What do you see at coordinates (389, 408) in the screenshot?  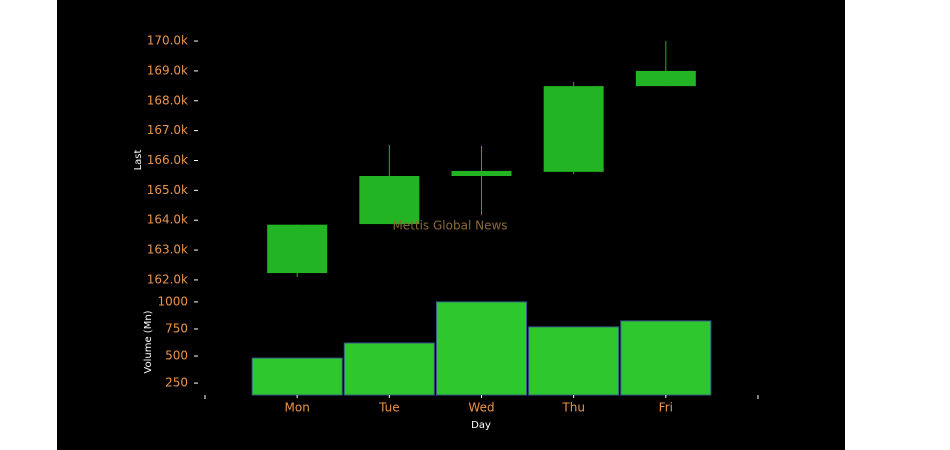 I see `x-tick-label: Tue` at bounding box center [389, 408].